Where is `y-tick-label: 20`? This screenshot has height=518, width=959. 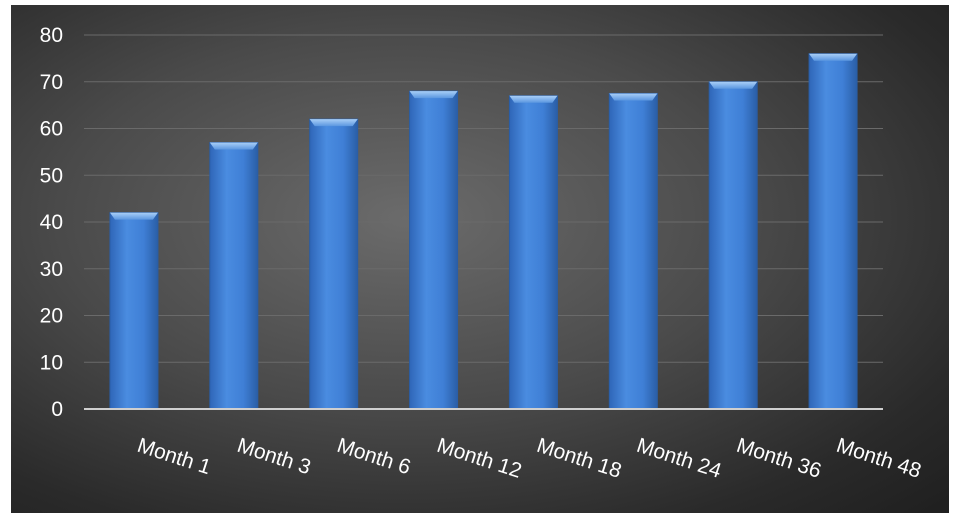 y-tick-label: 20 is located at coordinates (51, 316).